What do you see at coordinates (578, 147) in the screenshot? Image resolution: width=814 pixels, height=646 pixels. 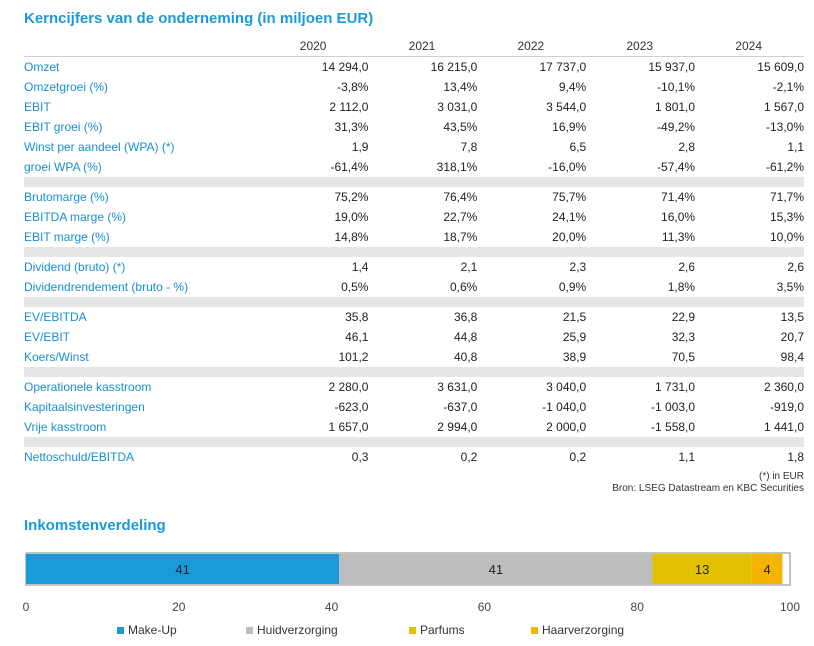 I see `cell-value: 6,5` at bounding box center [578, 147].